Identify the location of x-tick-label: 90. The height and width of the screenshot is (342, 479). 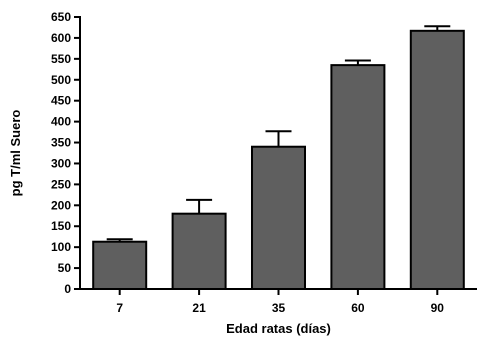
(438, 308).